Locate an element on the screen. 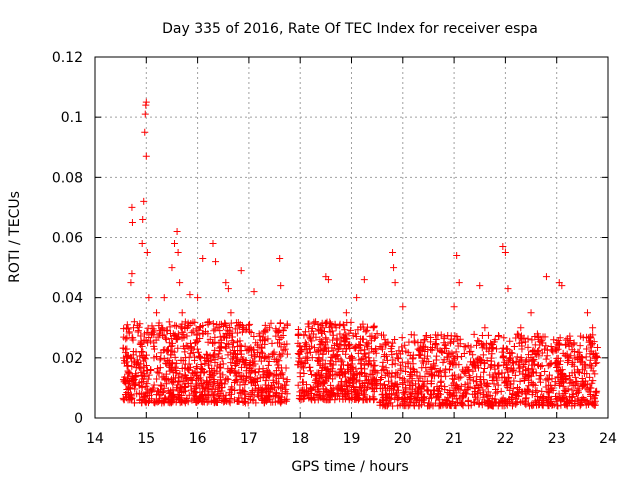 Image resolution: width=640 pixels, height=480 pixels. y-tick-label: 0.12 is located at coordinates (67, 58).